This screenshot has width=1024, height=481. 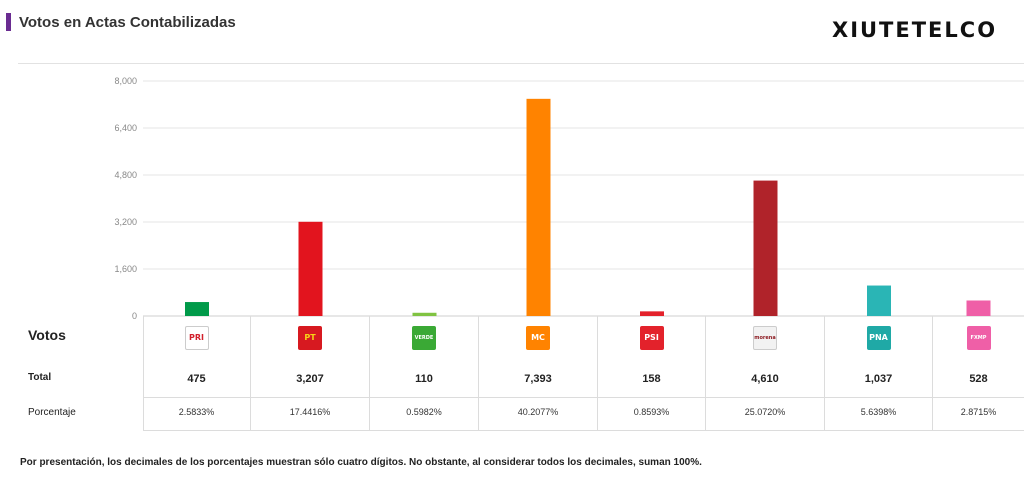 I want to click on page-title: Votos en Actas Contabilizadas, so click(x=127, y=22).